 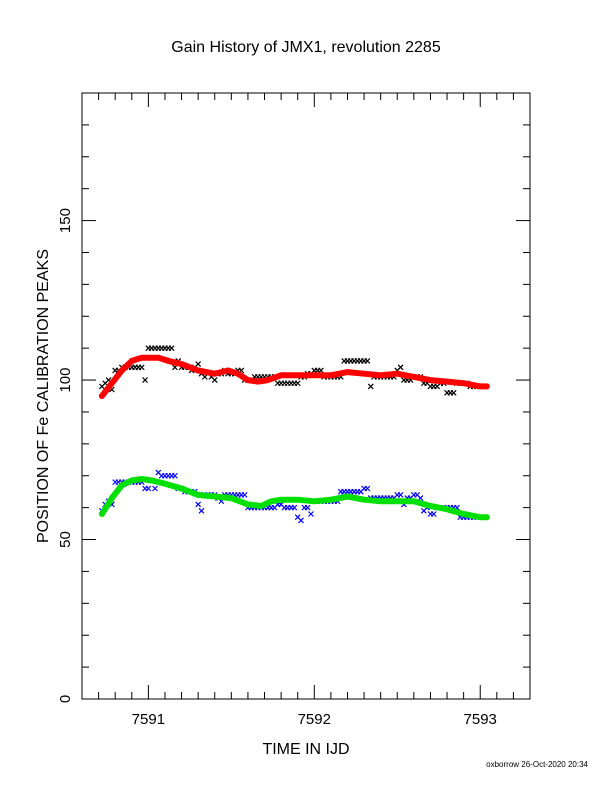 I want to click on x-axis-label: TIME IN IJD, so click(x=305, y=749).